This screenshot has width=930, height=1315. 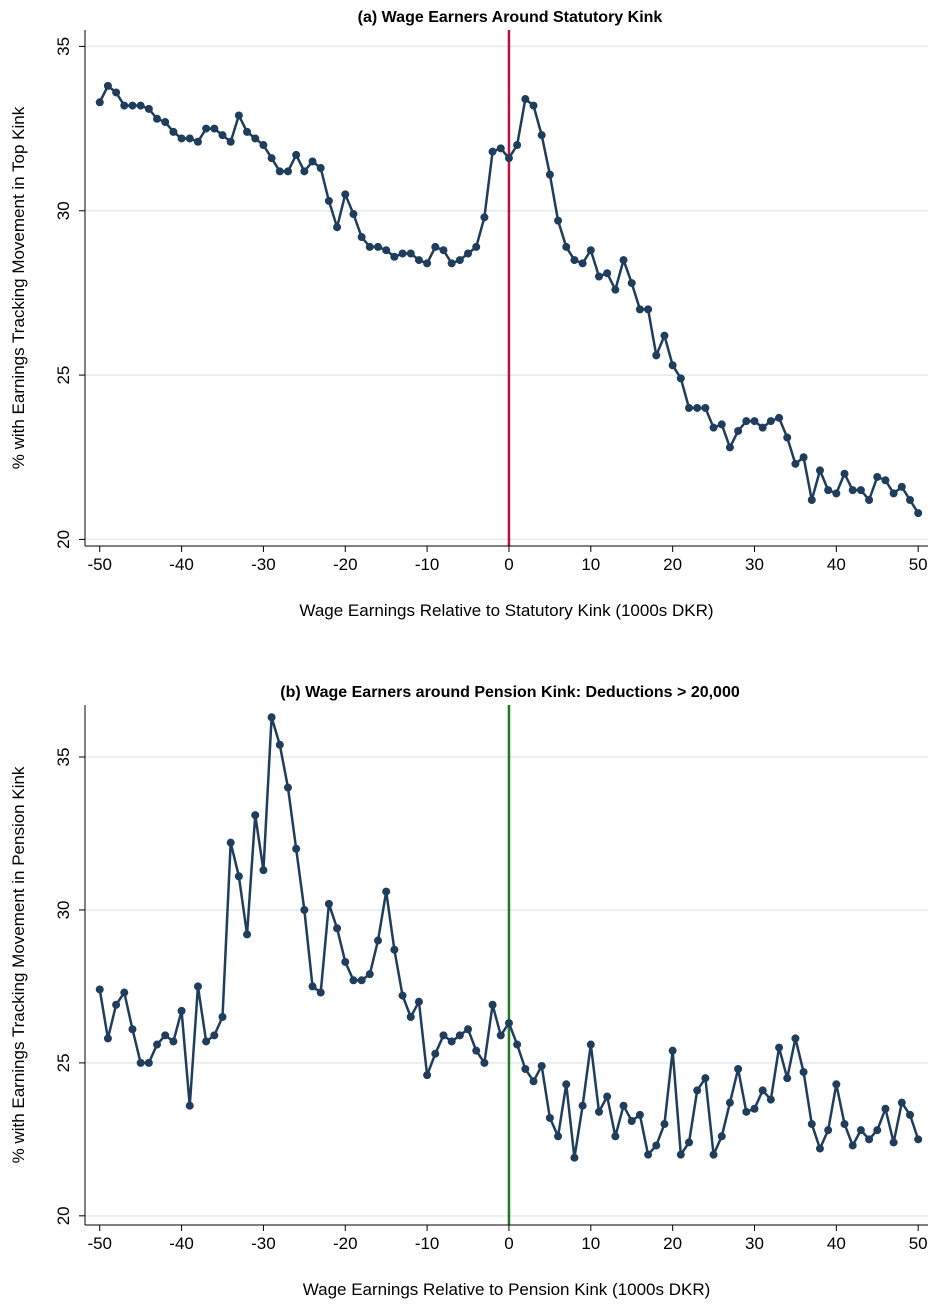 What do you see at coordinates (63, 375) in the screenshot?
I see `y-tick-label: 25` at bounding box center [63, 375].